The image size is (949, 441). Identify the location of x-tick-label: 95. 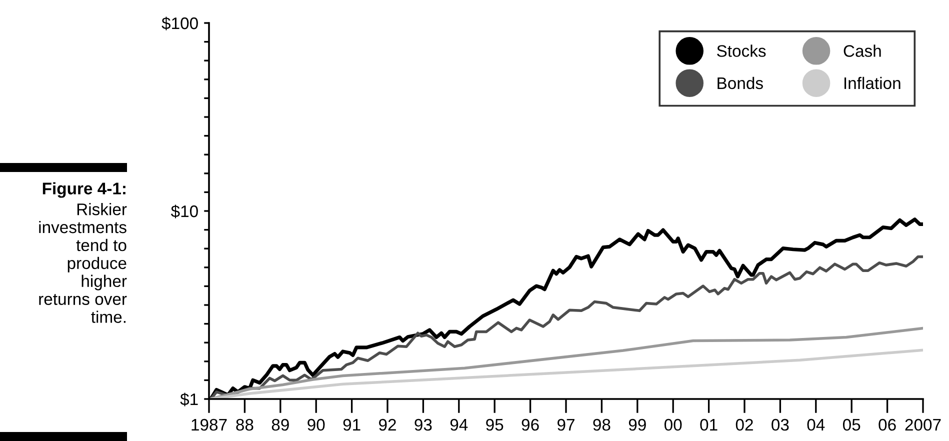
(495, 424).